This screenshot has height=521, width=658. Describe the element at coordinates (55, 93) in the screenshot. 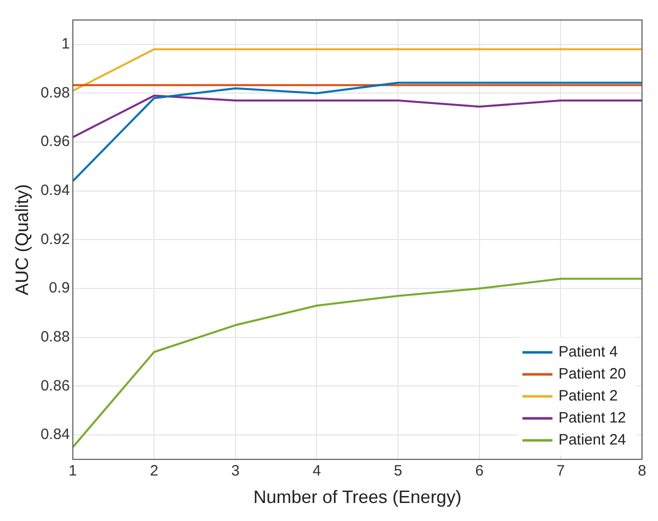

I see `y-tick-label: 0.98` at that location.